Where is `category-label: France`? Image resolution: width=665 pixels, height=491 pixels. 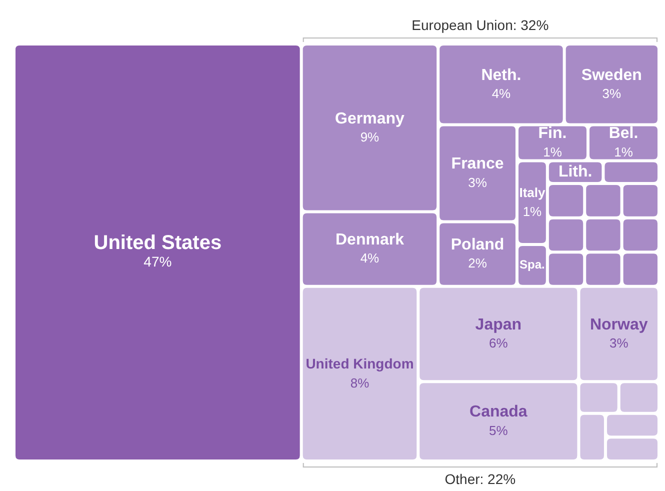
category-label: France is located at coordinates (477, 164).